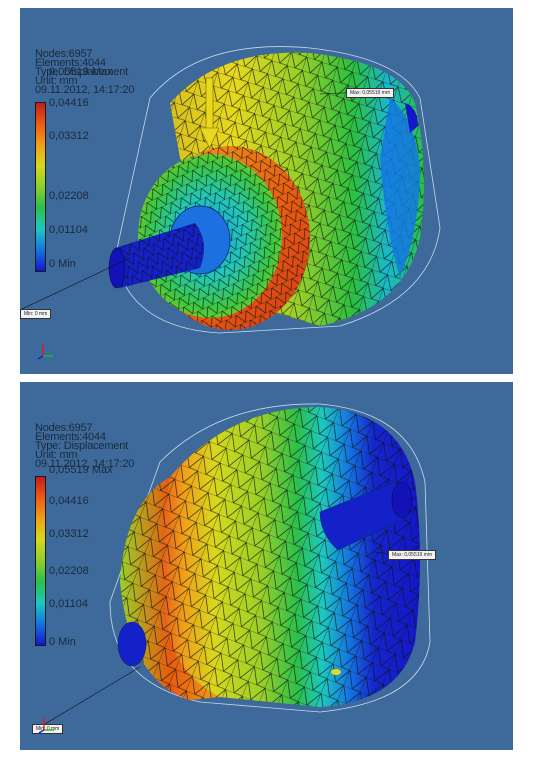 This screenshot has width=534, height=761. Describe the element at coordinates (132, 644) in the screenshot. I see `front-shaft` at that location.